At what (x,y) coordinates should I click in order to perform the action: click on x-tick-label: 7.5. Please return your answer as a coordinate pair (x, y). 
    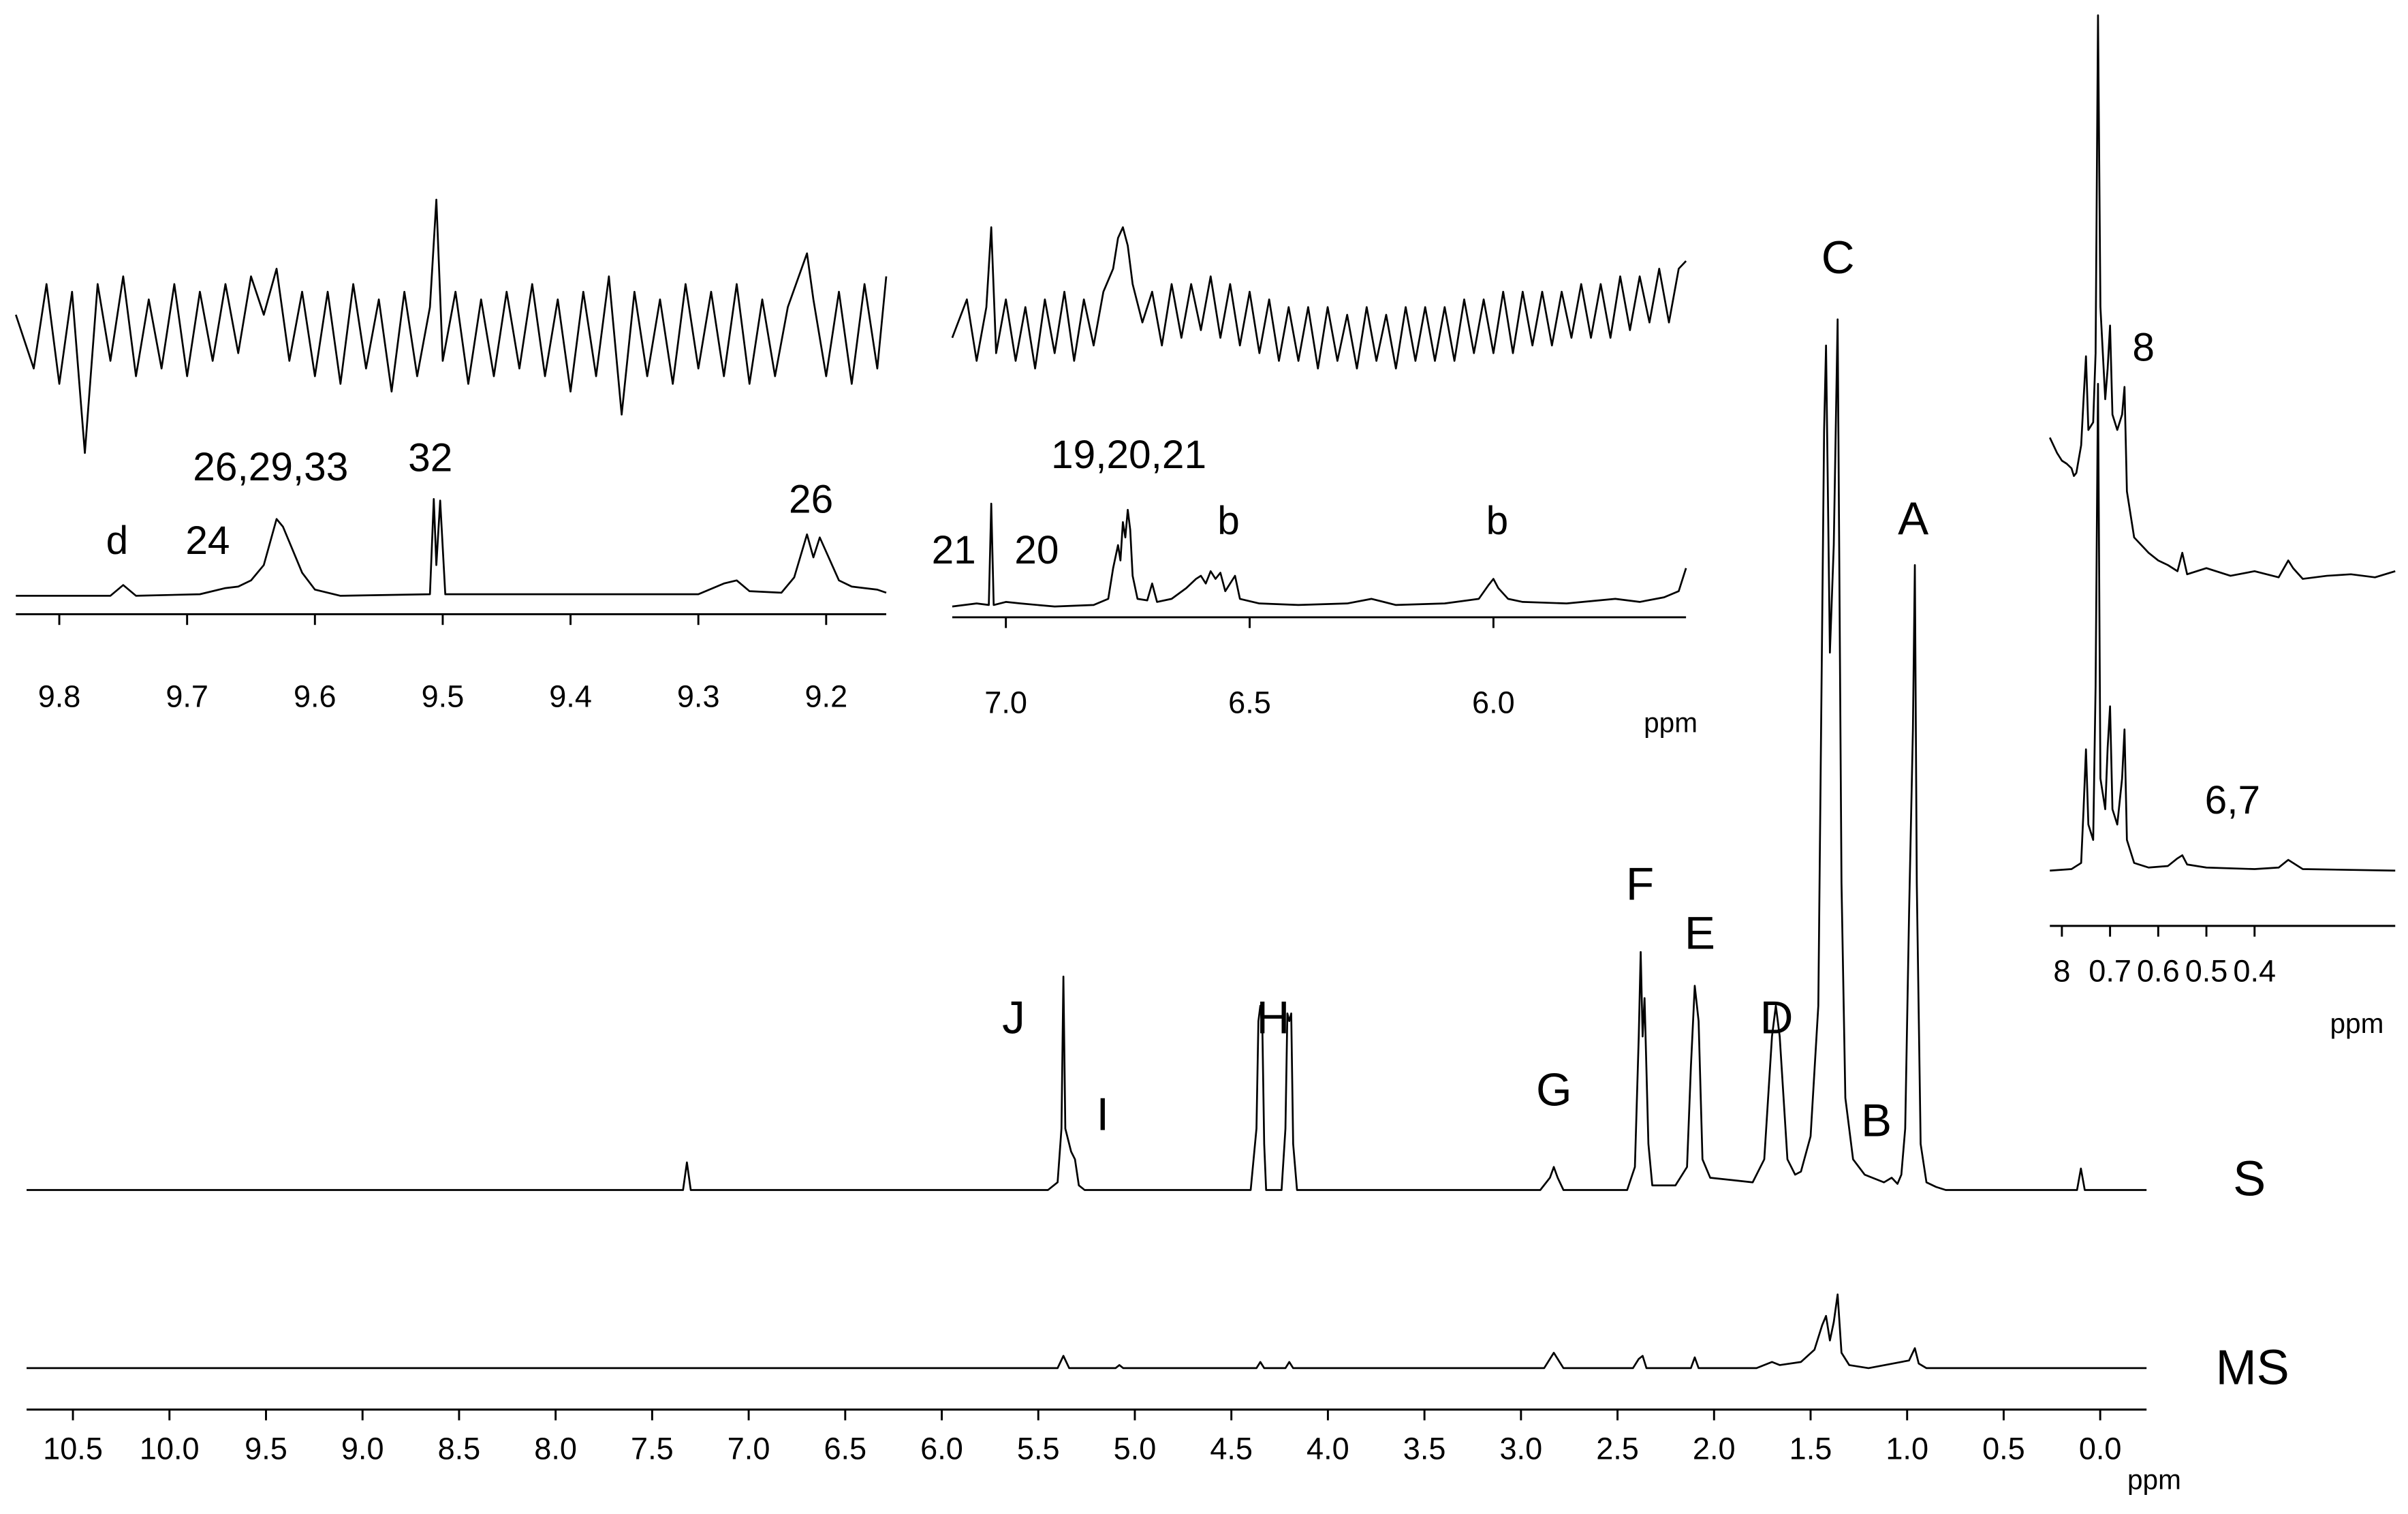
    Looking at the image, I should click on (652, 1449).